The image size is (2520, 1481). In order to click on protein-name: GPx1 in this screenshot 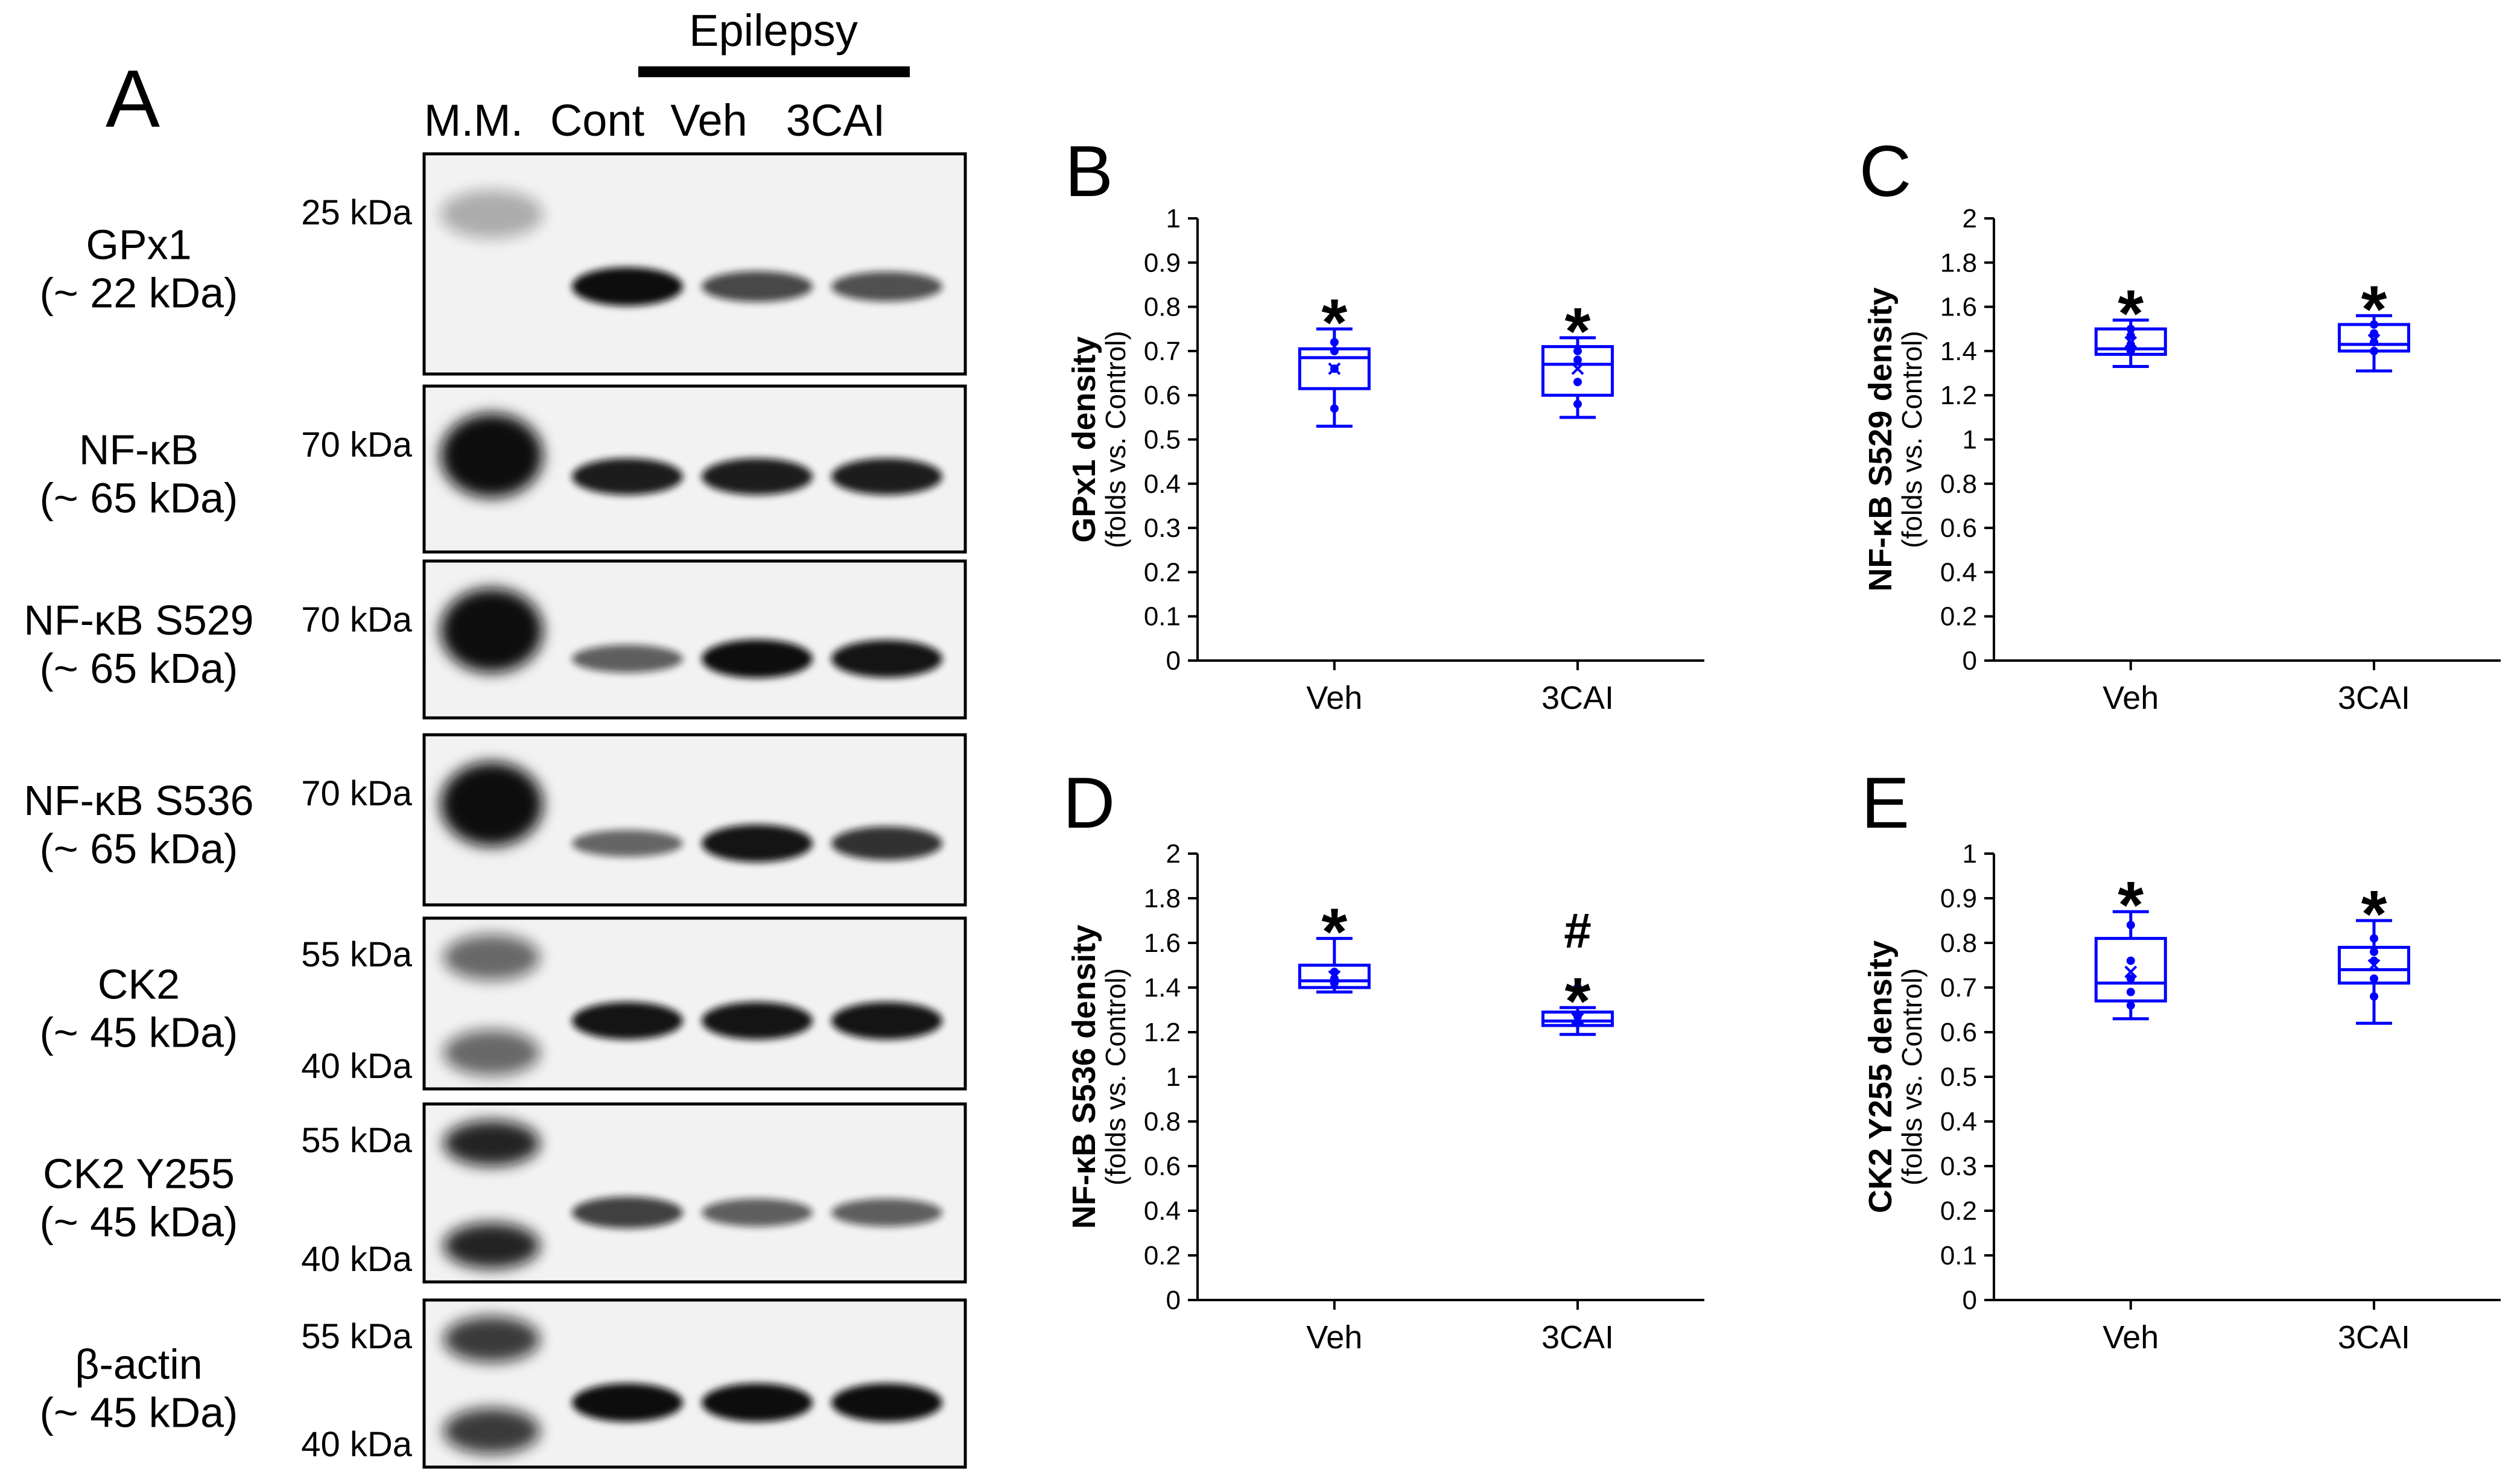, I will do `click(138, 244)`.